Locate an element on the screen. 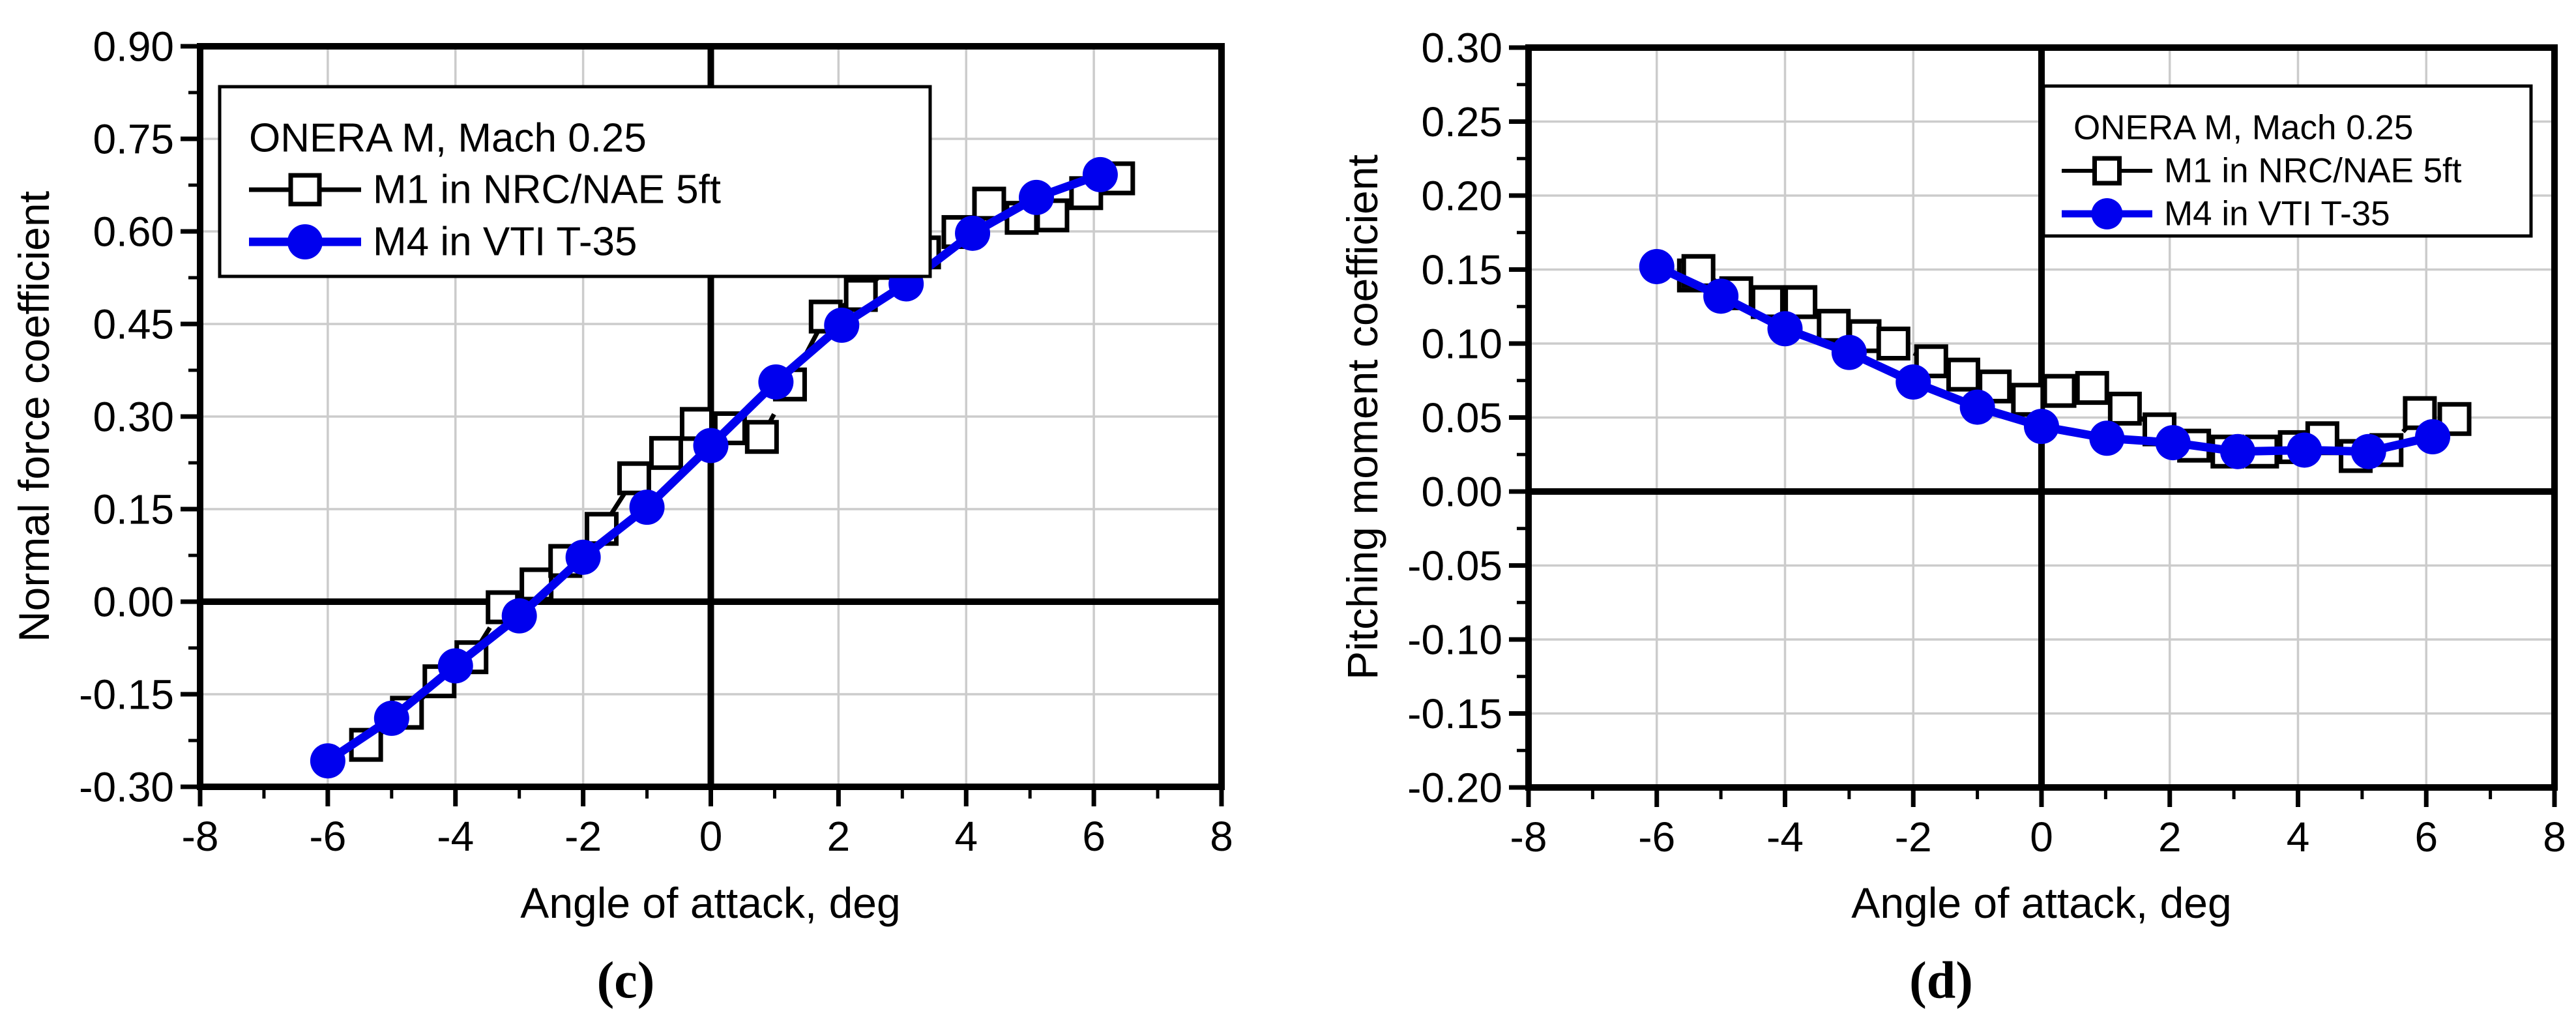 The height and width of the screenshot is (1028, 2576). panel-caption-c: (c) is located at coordinates (625, 981).